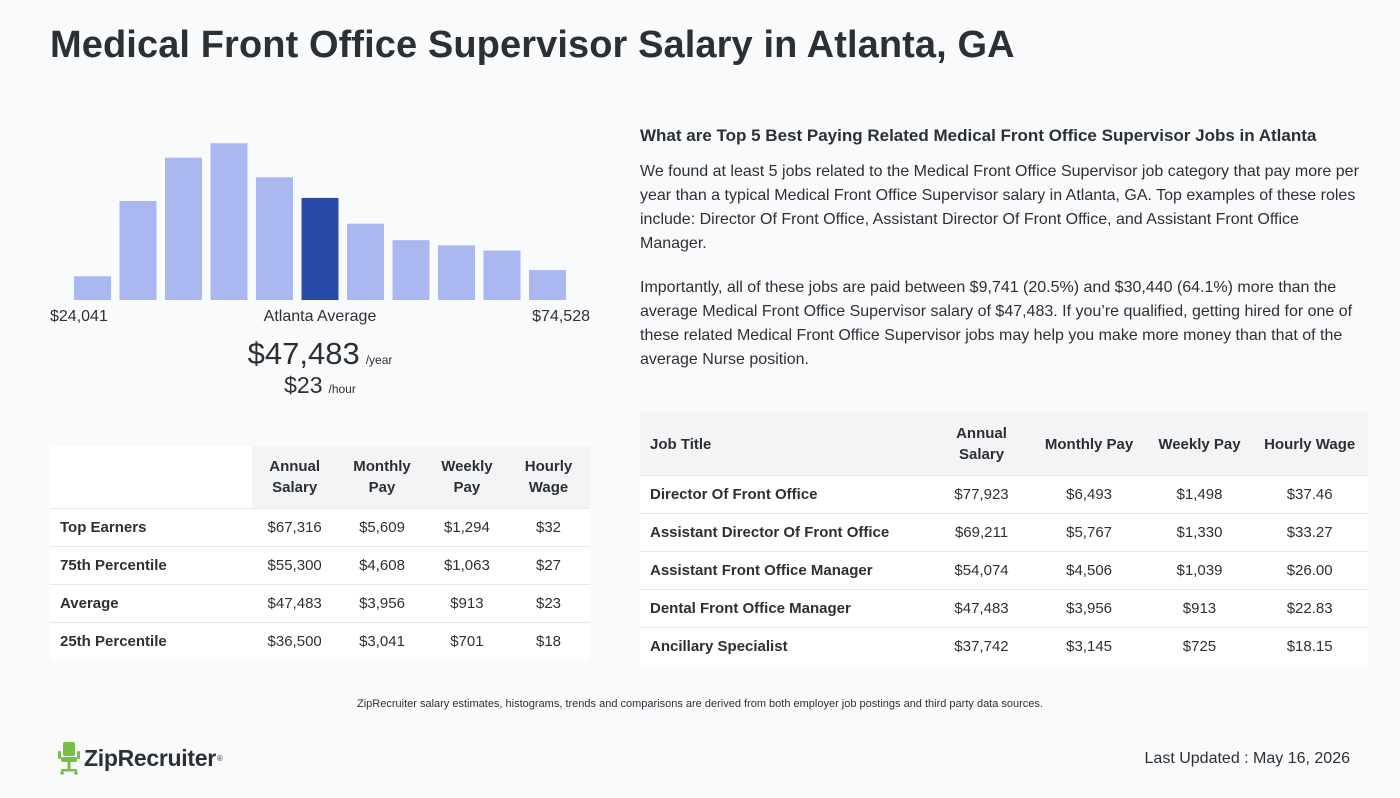  I want to click on hourly-unit: /hour, so click(342, 389).